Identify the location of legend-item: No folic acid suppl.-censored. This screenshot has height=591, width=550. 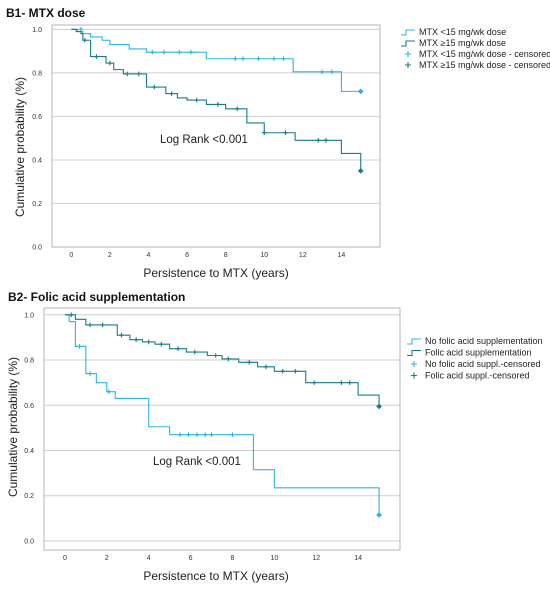
(476, 364).